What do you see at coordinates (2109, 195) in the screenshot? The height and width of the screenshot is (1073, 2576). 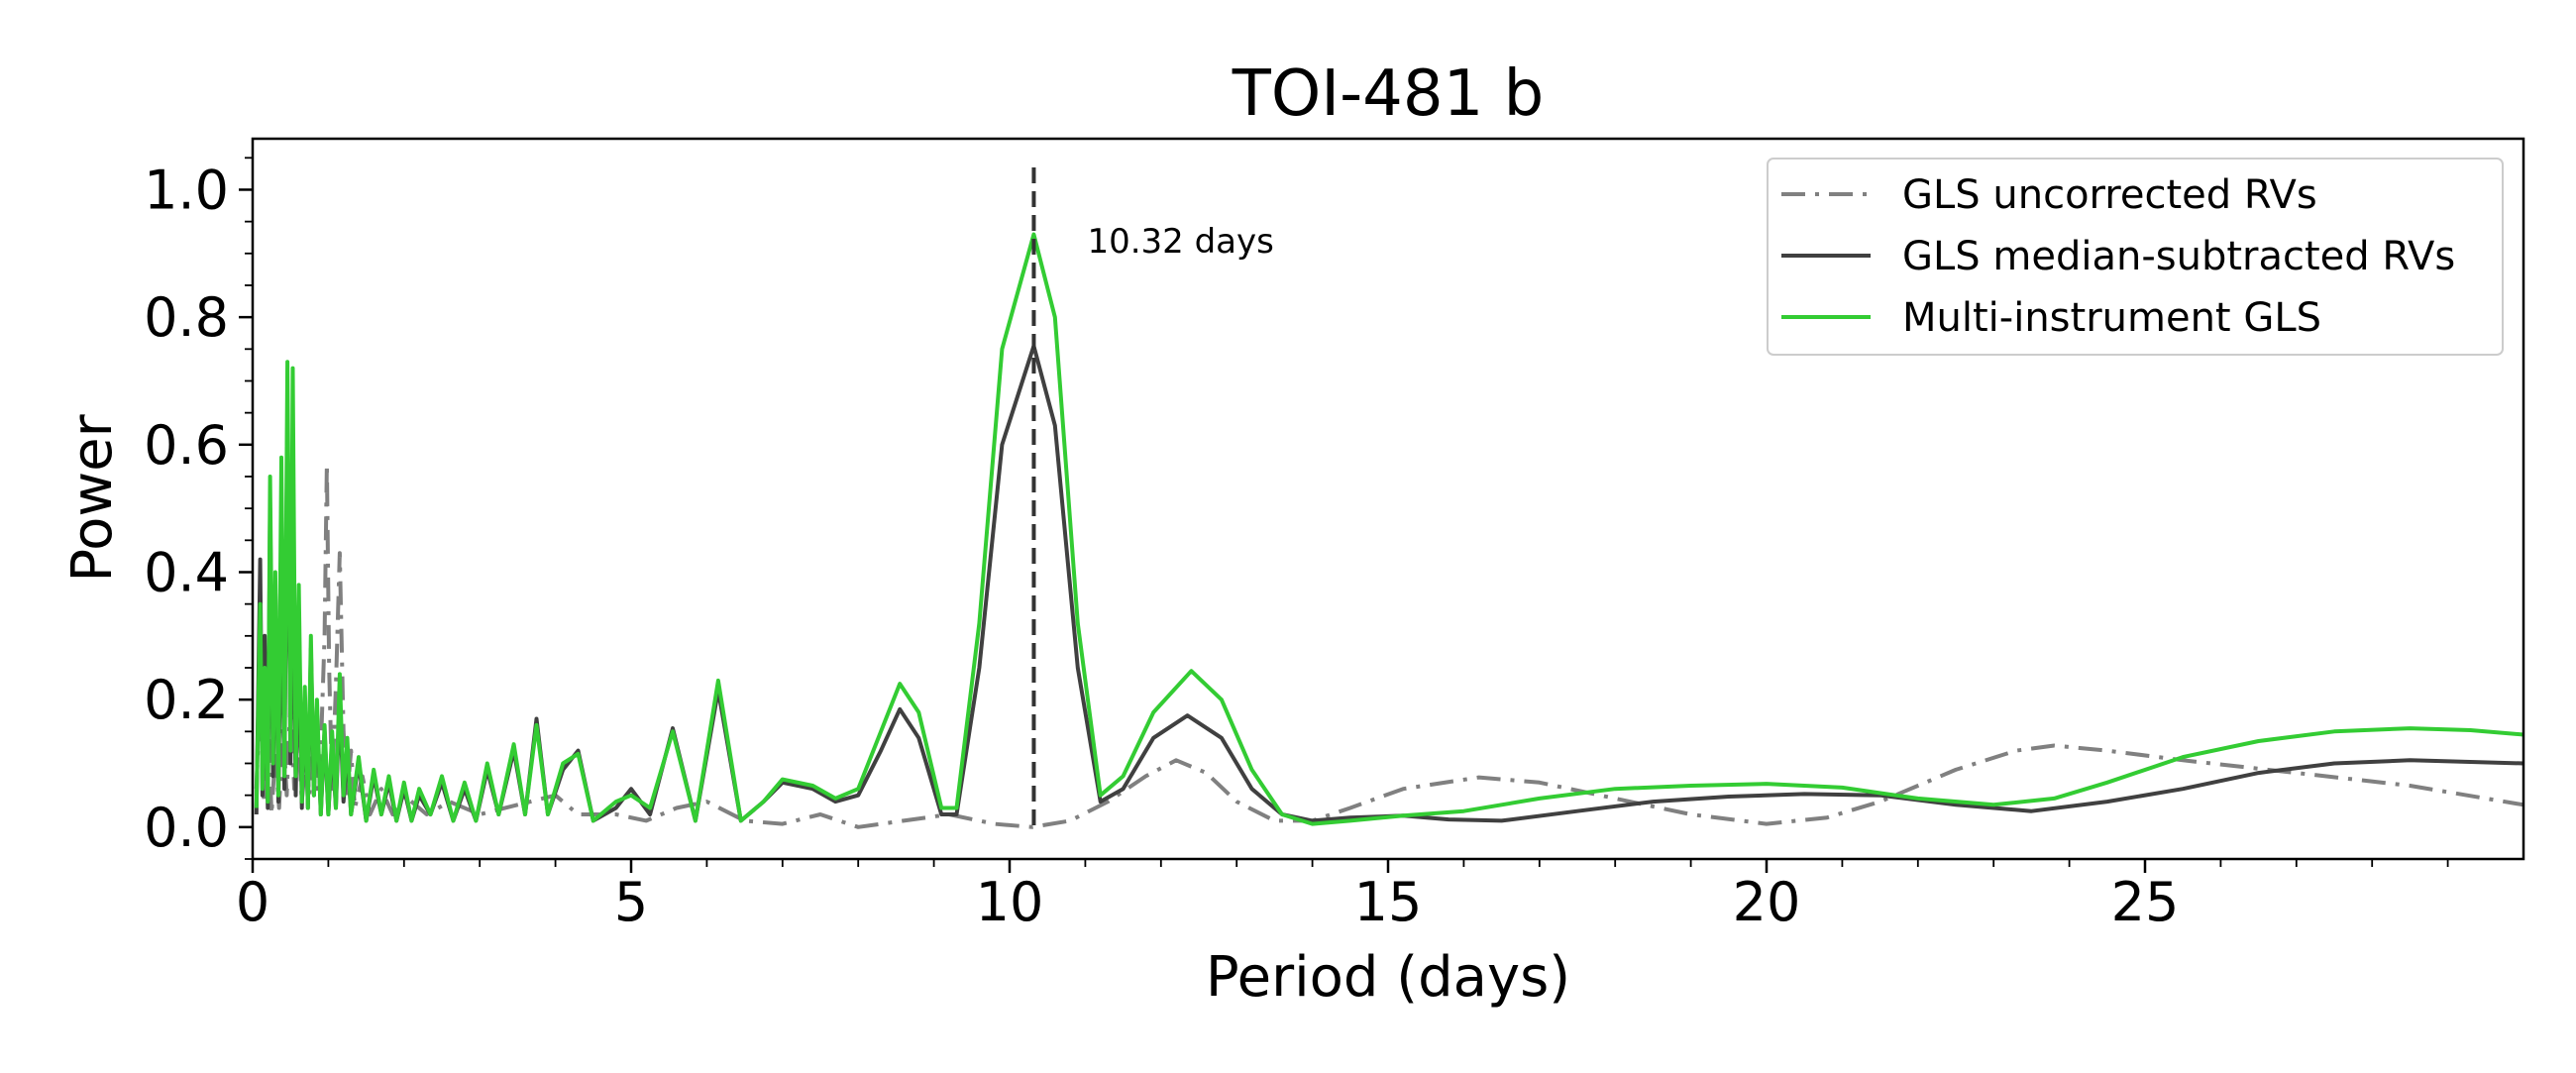 I see `legend-label-1: GLS uncorrected RVs` at bounding box center [2109, 195].